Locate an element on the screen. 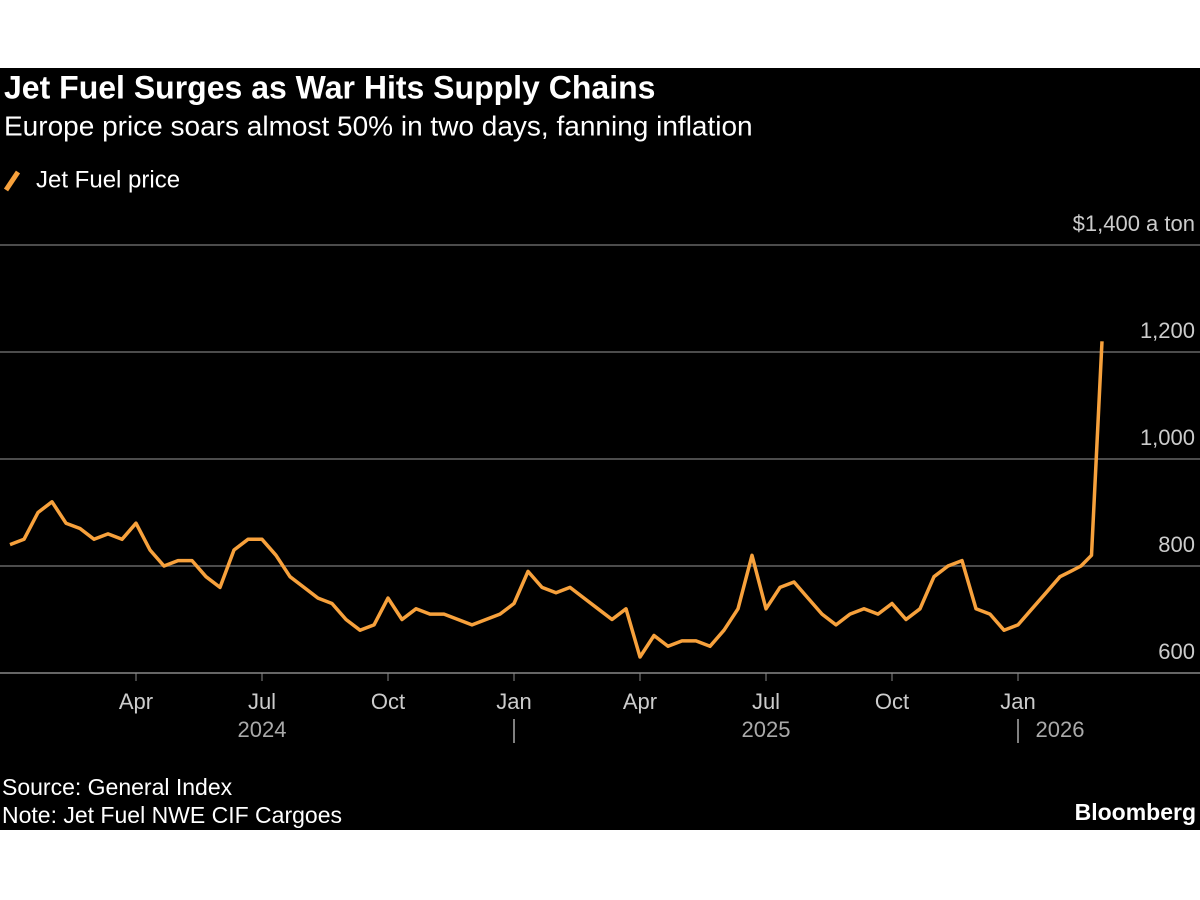 The image size is (1200, 900). y-tick-label: $1,400 a ton is located at coordinates (1134, 223).